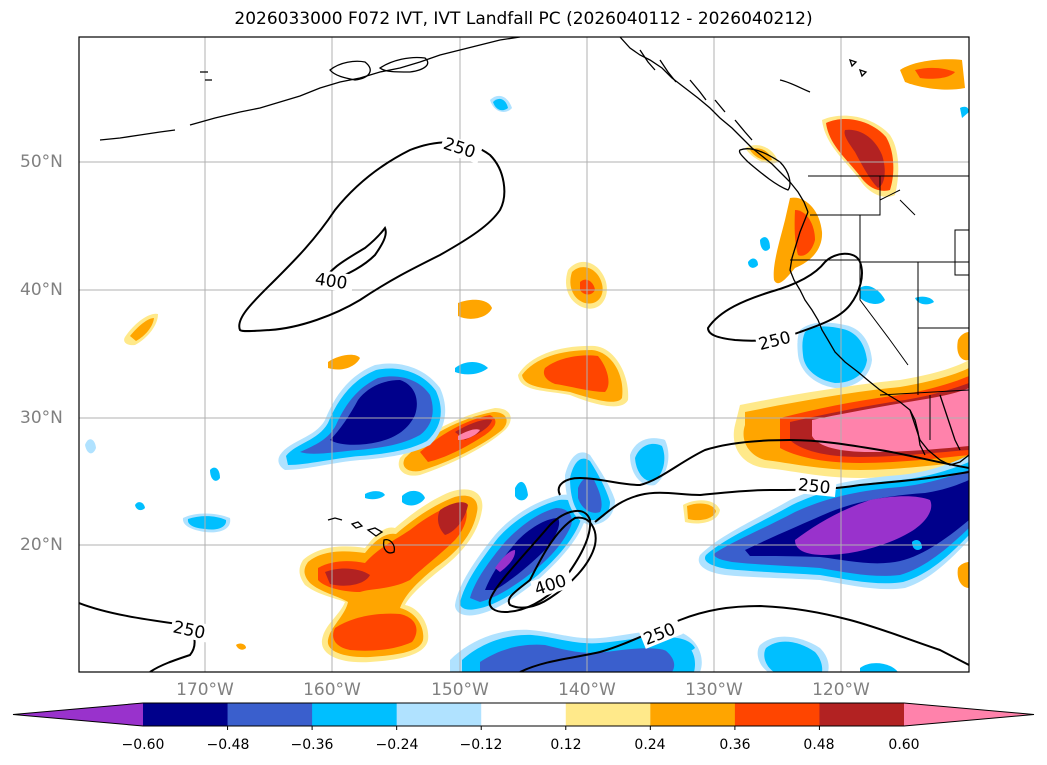  What do you see at coordinates (469, 434) in the screenshot?
I see `c28-blob-pink` at bounding box center [469, 434].